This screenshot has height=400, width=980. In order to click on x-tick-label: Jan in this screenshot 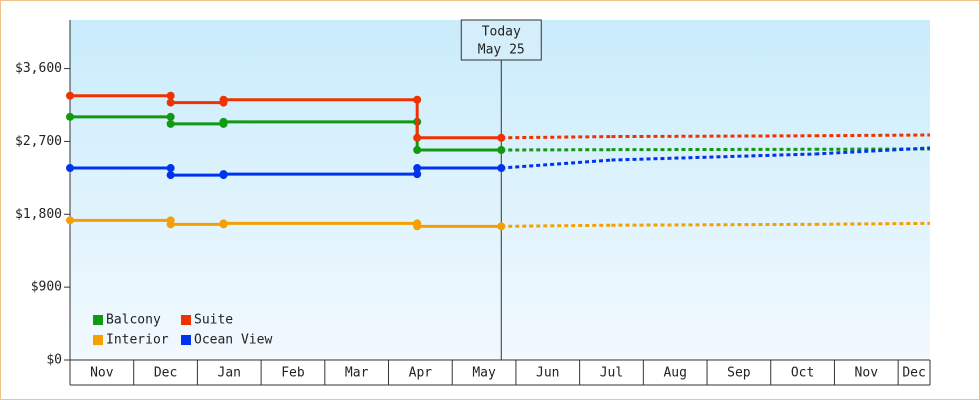, I will do `click(229, 373)`.